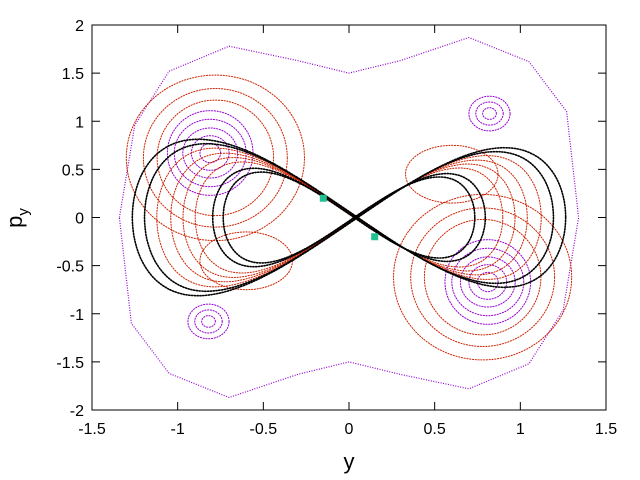 This screenshot has width=640, height=480. Describe the element at coordinates (178, 429) in the screenshot. I see `x-tick-label-1: -1` at that location.